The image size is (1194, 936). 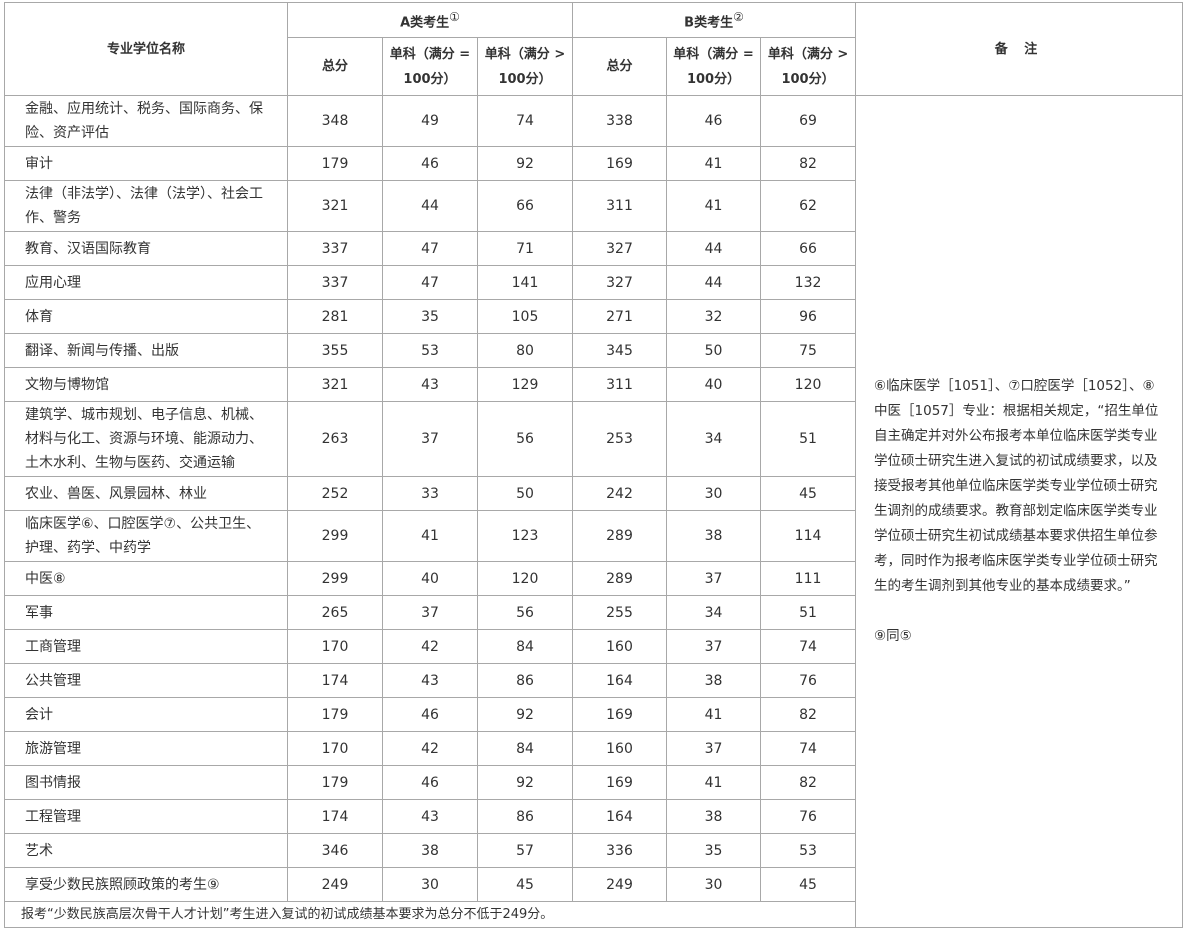 What do you see at coordinates (620, 317) in the screenshot?
I see `score-cell: 271` at bounding box center [620, 317].